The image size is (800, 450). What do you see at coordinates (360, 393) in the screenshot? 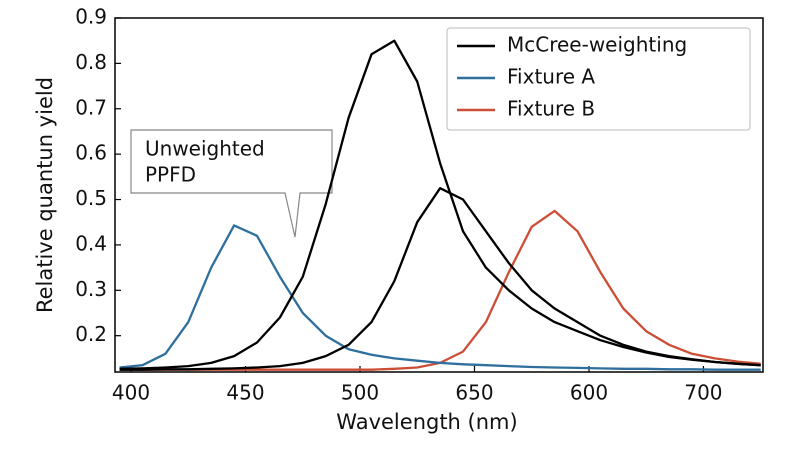
I see `x-tick-label: 500` at bounding box center [360, 393].